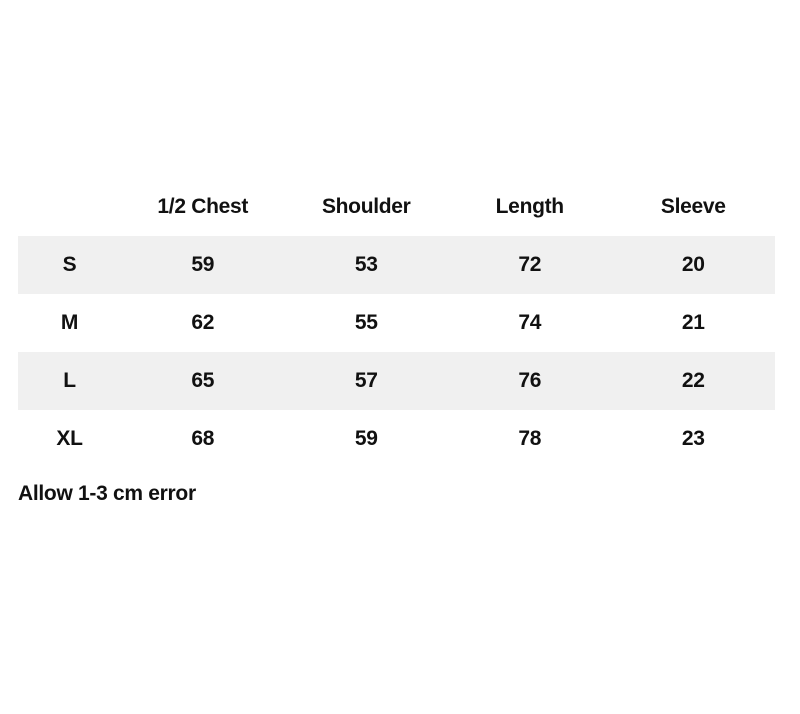 The image size is (800, 714). I want to click on sleeve-value: 23, so click(693, 438).